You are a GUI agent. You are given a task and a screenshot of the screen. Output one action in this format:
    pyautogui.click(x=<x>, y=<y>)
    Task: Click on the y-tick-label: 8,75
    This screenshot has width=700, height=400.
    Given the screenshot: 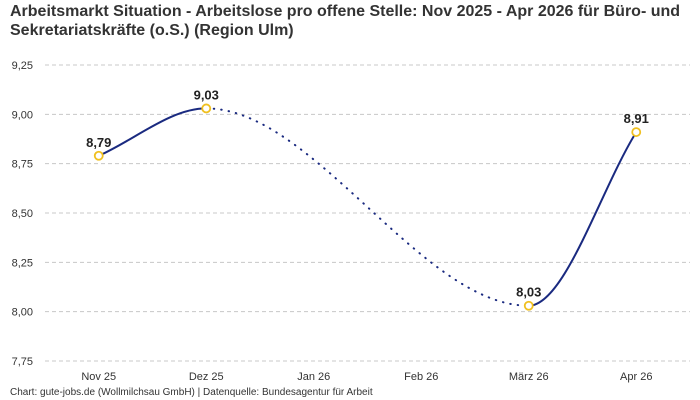 What is the action you would take?
    pyautogui.click(x=22, y=165)
    